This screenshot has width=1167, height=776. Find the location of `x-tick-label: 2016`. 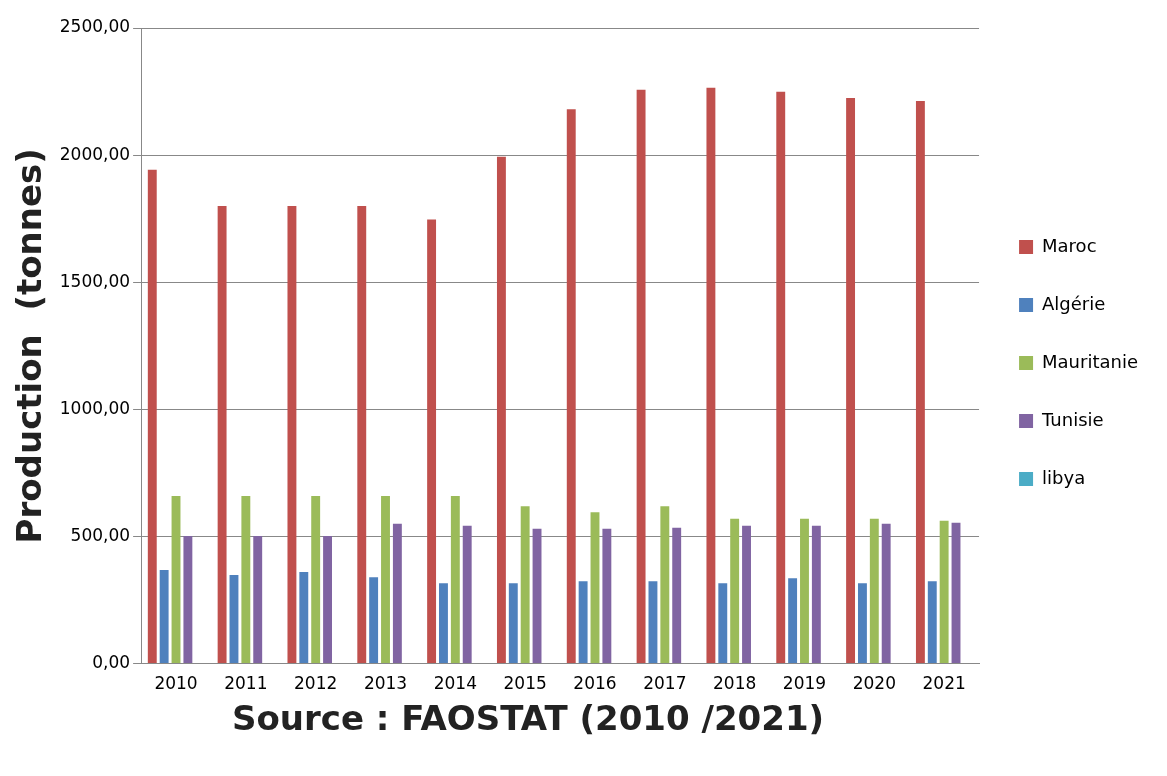

x-tick-label: 2016 is located at coordinates (595, 683).